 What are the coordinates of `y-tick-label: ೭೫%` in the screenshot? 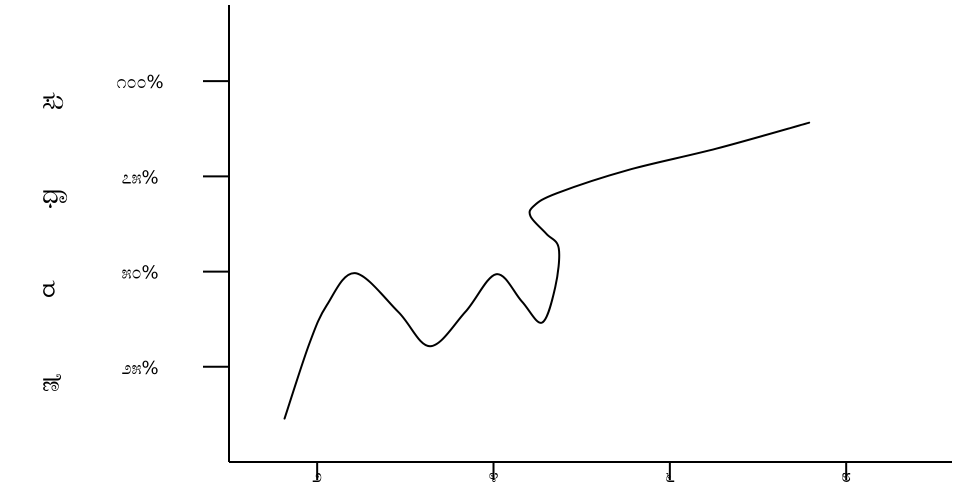 It's located at (140, 177).